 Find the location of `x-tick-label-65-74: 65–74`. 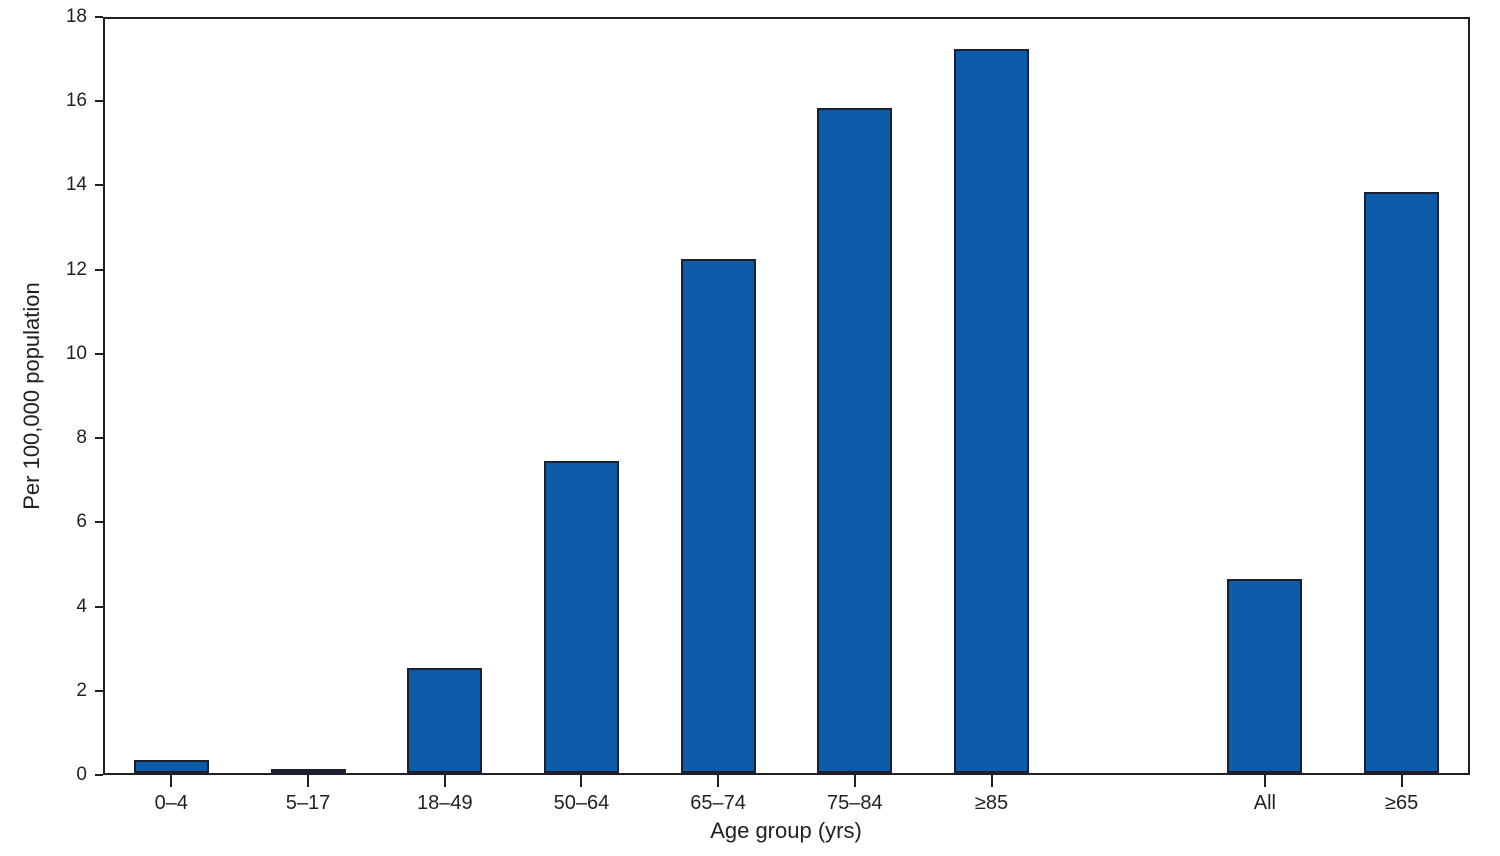

x-tick-label-65-74: 65–74 is located at coordinates (718, 803).